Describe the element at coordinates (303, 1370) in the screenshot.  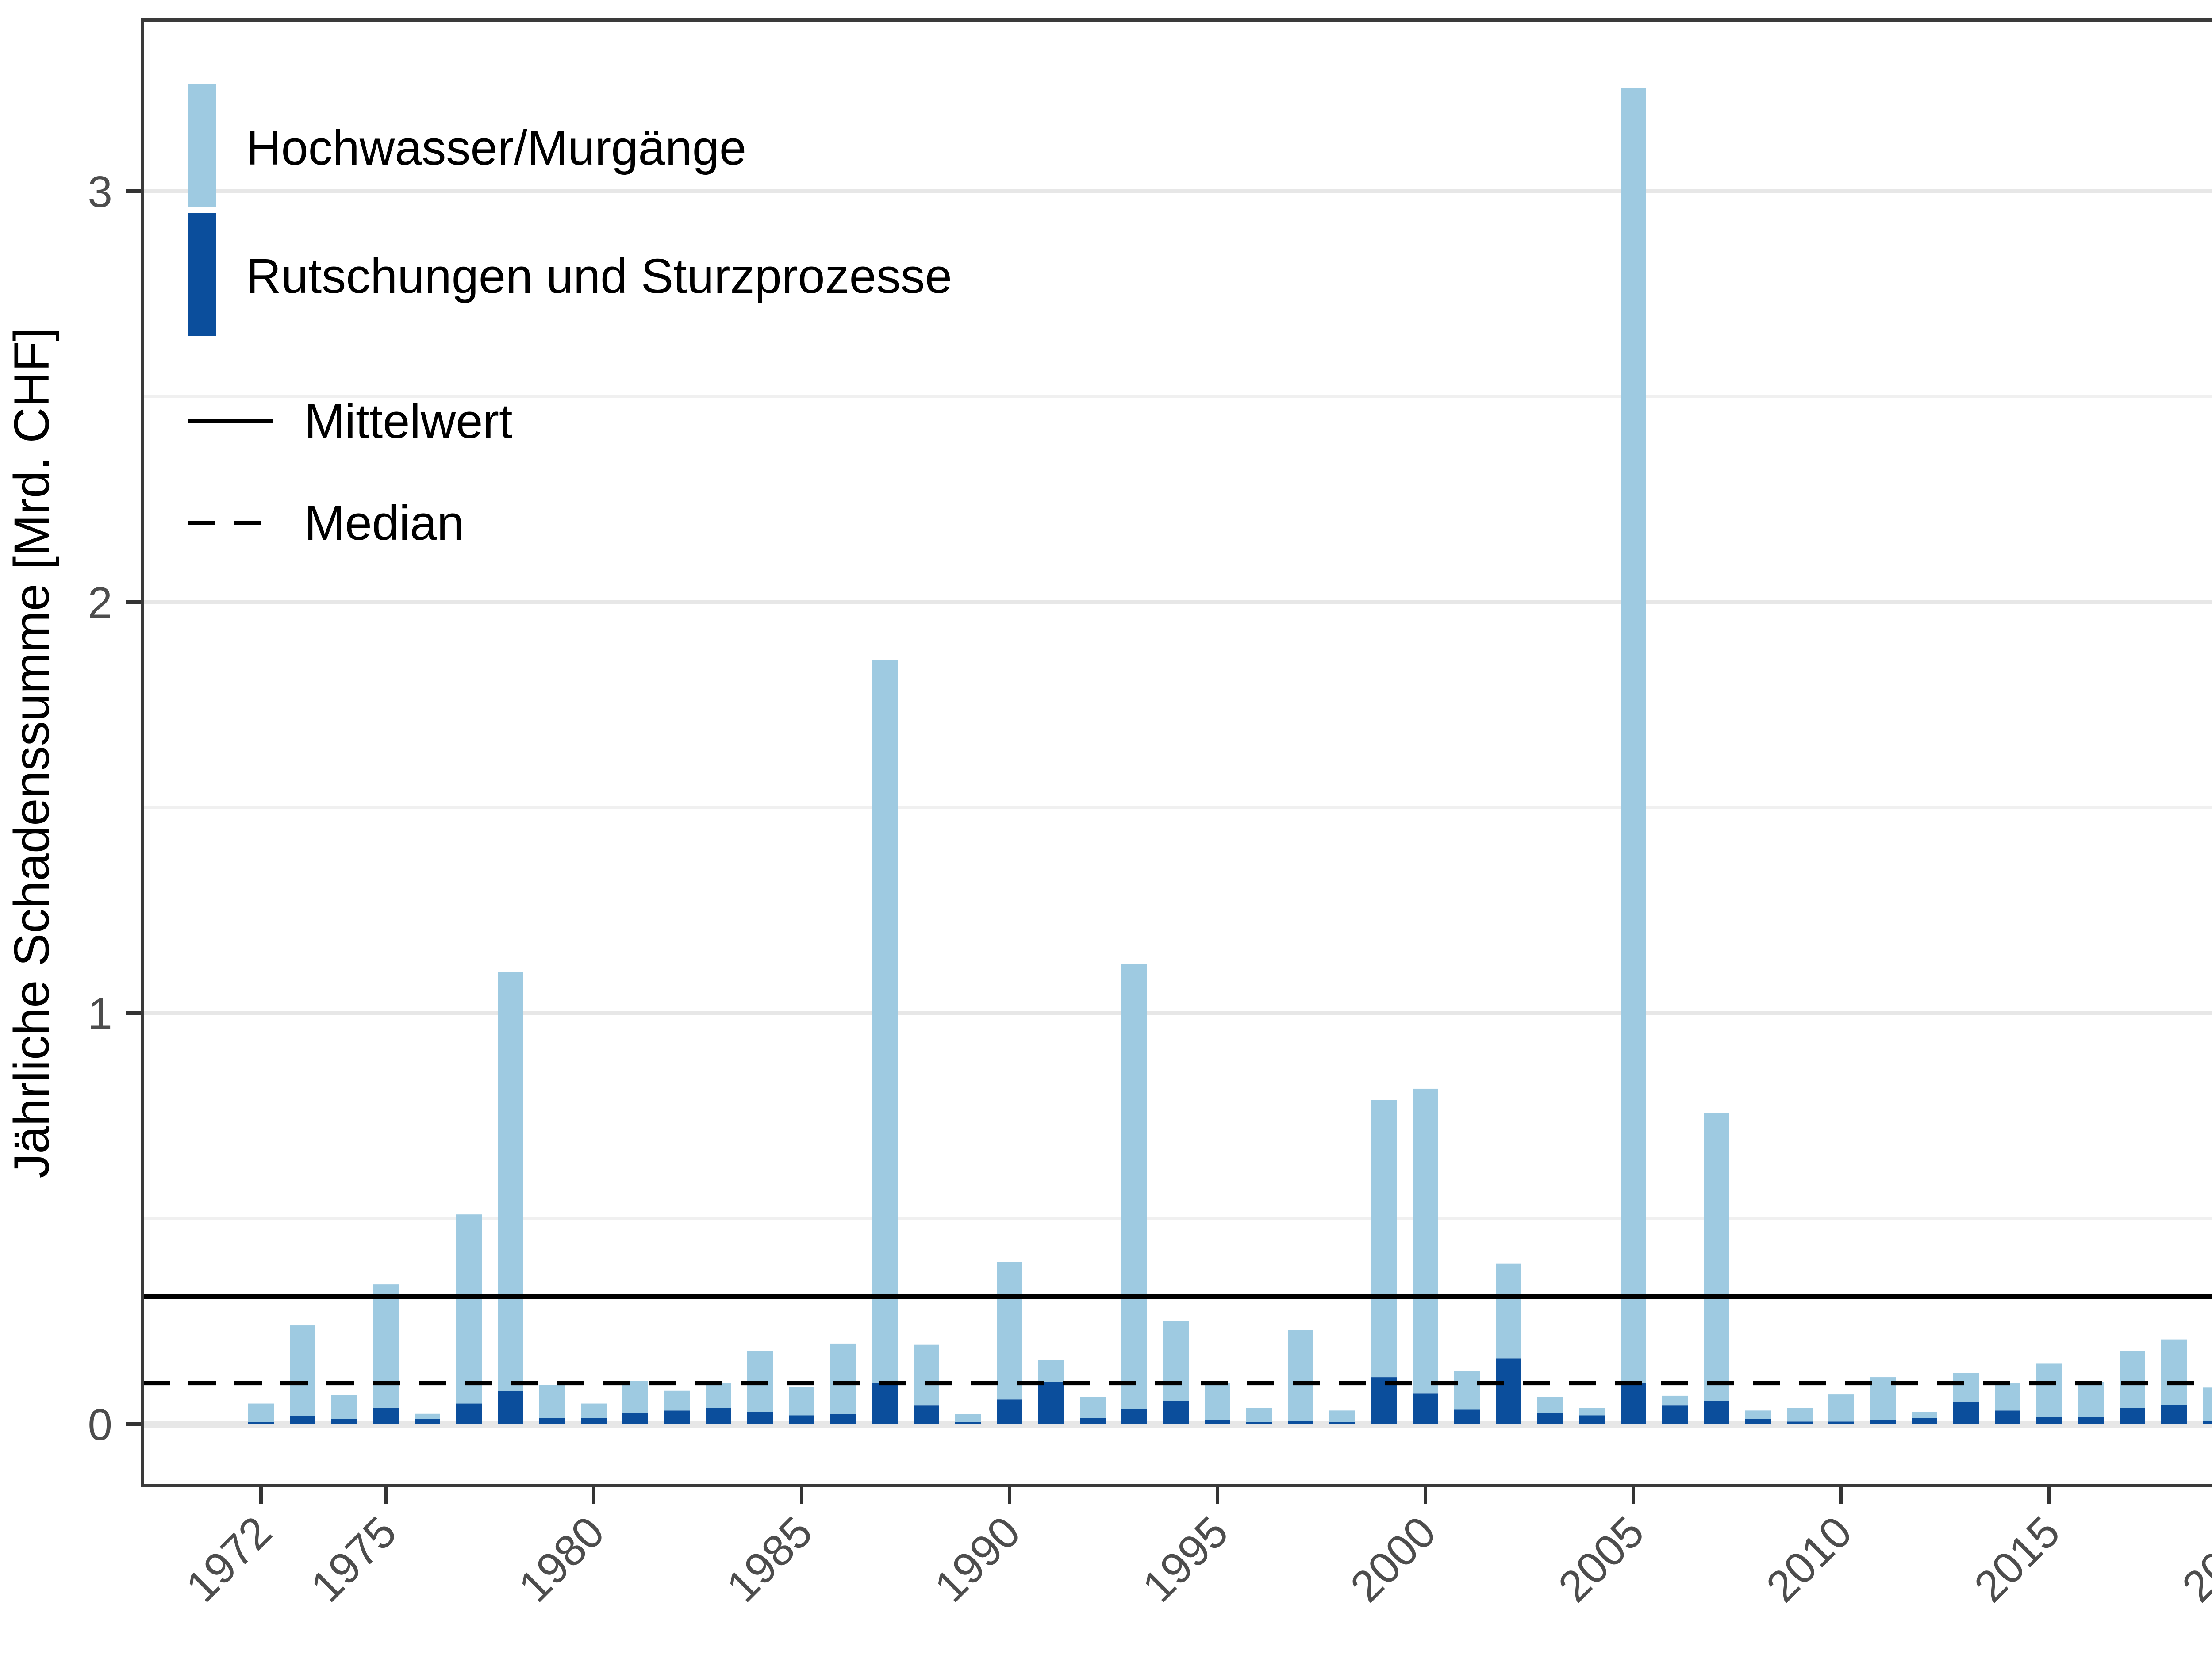
I see `bar-hochwasser-1973` at that location.